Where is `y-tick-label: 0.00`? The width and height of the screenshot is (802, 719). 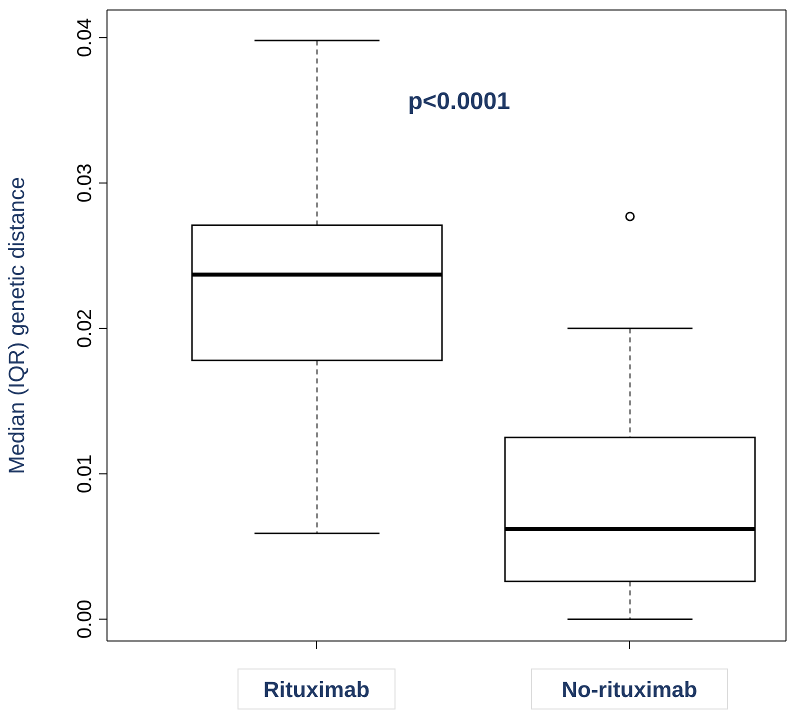
y-tick-label: 0.00 is located at coordinates (85, 619).